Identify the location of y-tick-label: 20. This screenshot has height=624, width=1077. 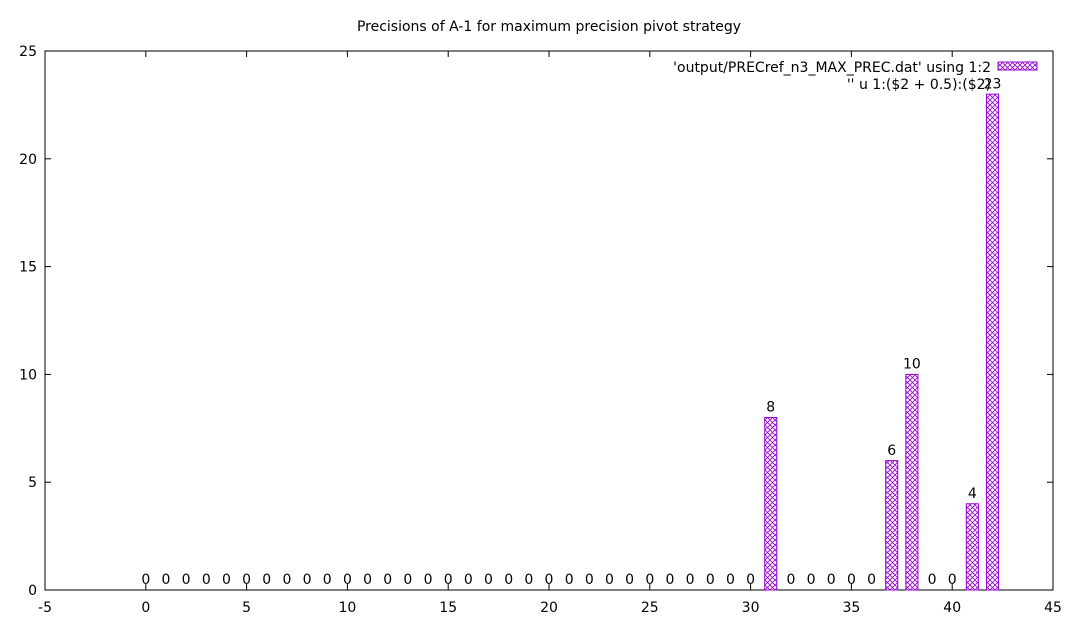
(28, 160).